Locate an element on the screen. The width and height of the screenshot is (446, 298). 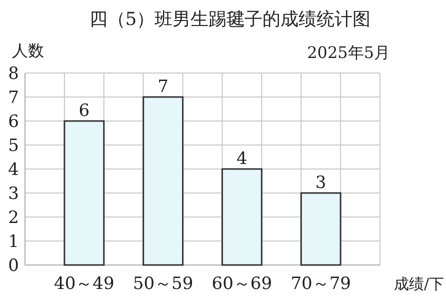
y-tick-label: 7 is located at coordinates (13, 98).